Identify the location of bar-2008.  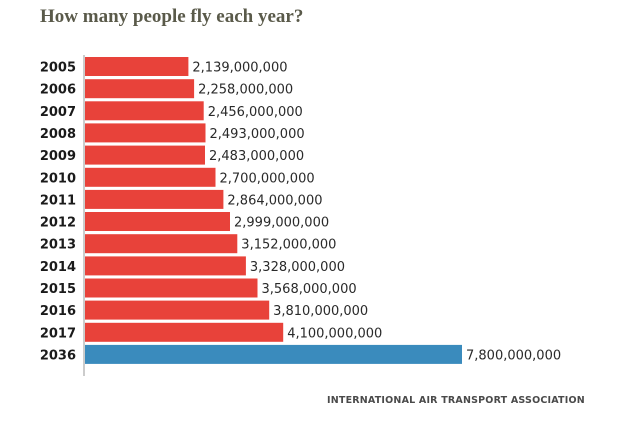
(145, 133).